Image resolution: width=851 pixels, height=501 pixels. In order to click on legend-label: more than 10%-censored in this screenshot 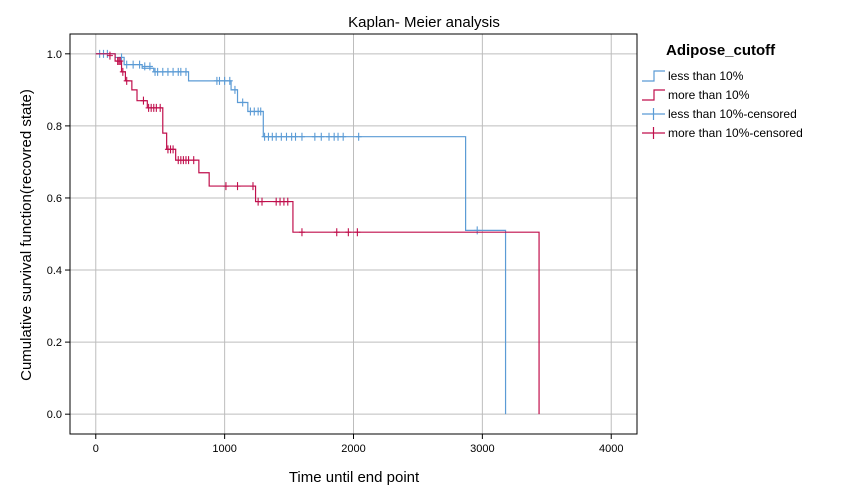, I will do `click(735, 133)`.